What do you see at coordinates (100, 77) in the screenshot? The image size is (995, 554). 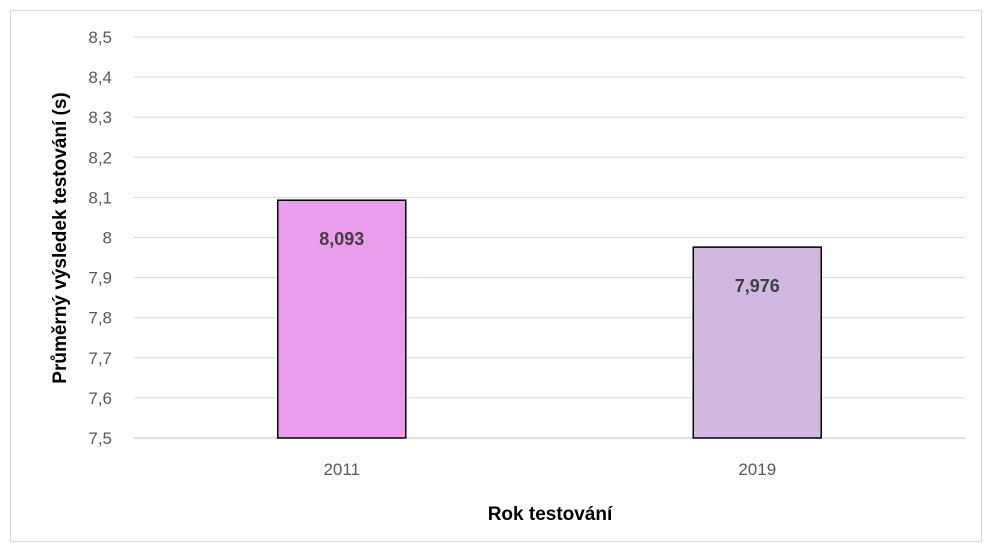 I see `y-tick-label: 8,4` at bounding box center [100, 77].